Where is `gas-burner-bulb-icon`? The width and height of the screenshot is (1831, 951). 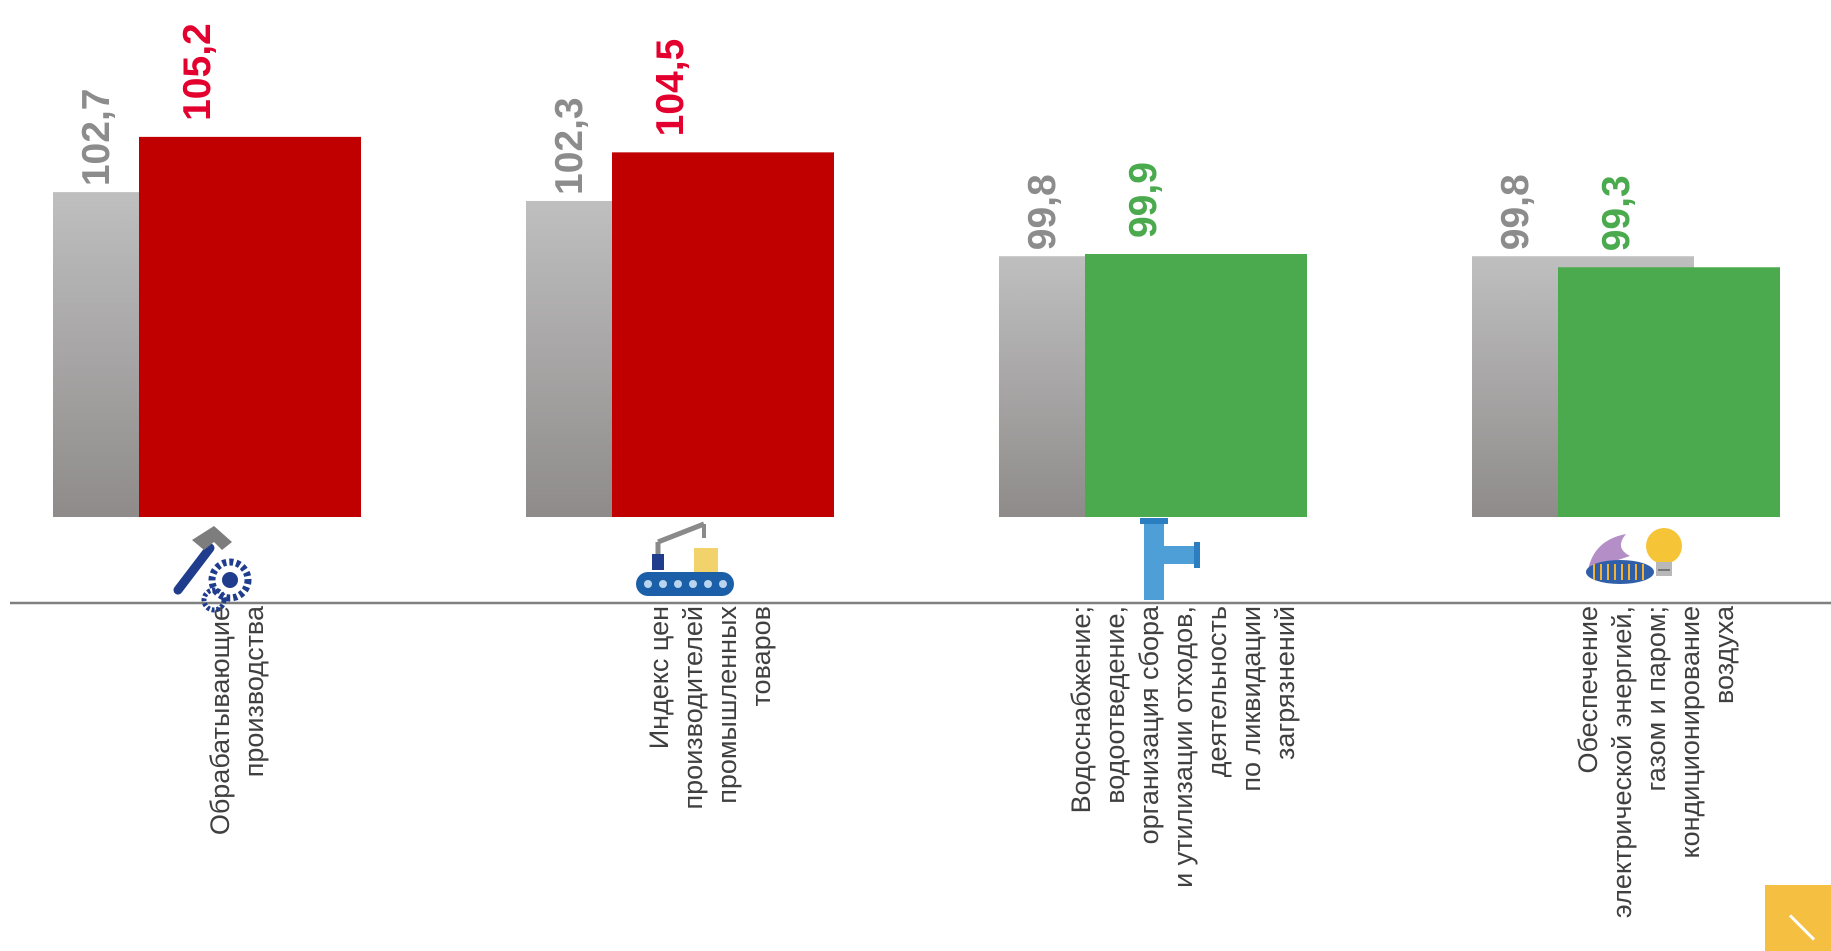 gas-burner-bulb-icon is located at coordinates (1634, 556).